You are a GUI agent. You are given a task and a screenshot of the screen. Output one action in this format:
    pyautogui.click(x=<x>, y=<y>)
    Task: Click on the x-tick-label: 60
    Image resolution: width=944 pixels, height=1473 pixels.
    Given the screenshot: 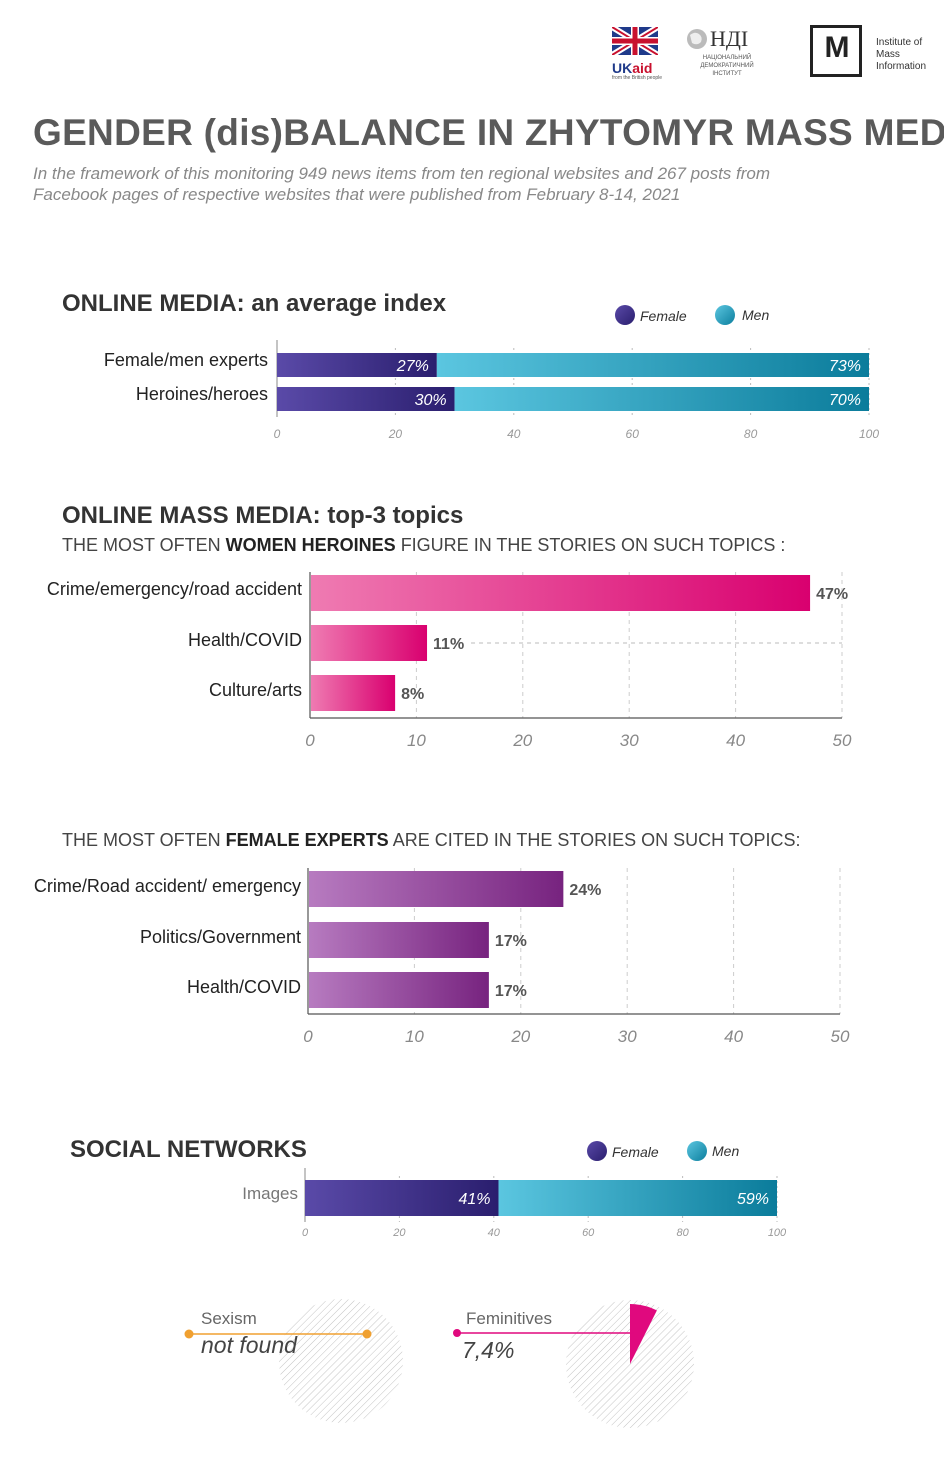 What is the action you would take?
    pyautogui.click(x=588, y=1233)
    